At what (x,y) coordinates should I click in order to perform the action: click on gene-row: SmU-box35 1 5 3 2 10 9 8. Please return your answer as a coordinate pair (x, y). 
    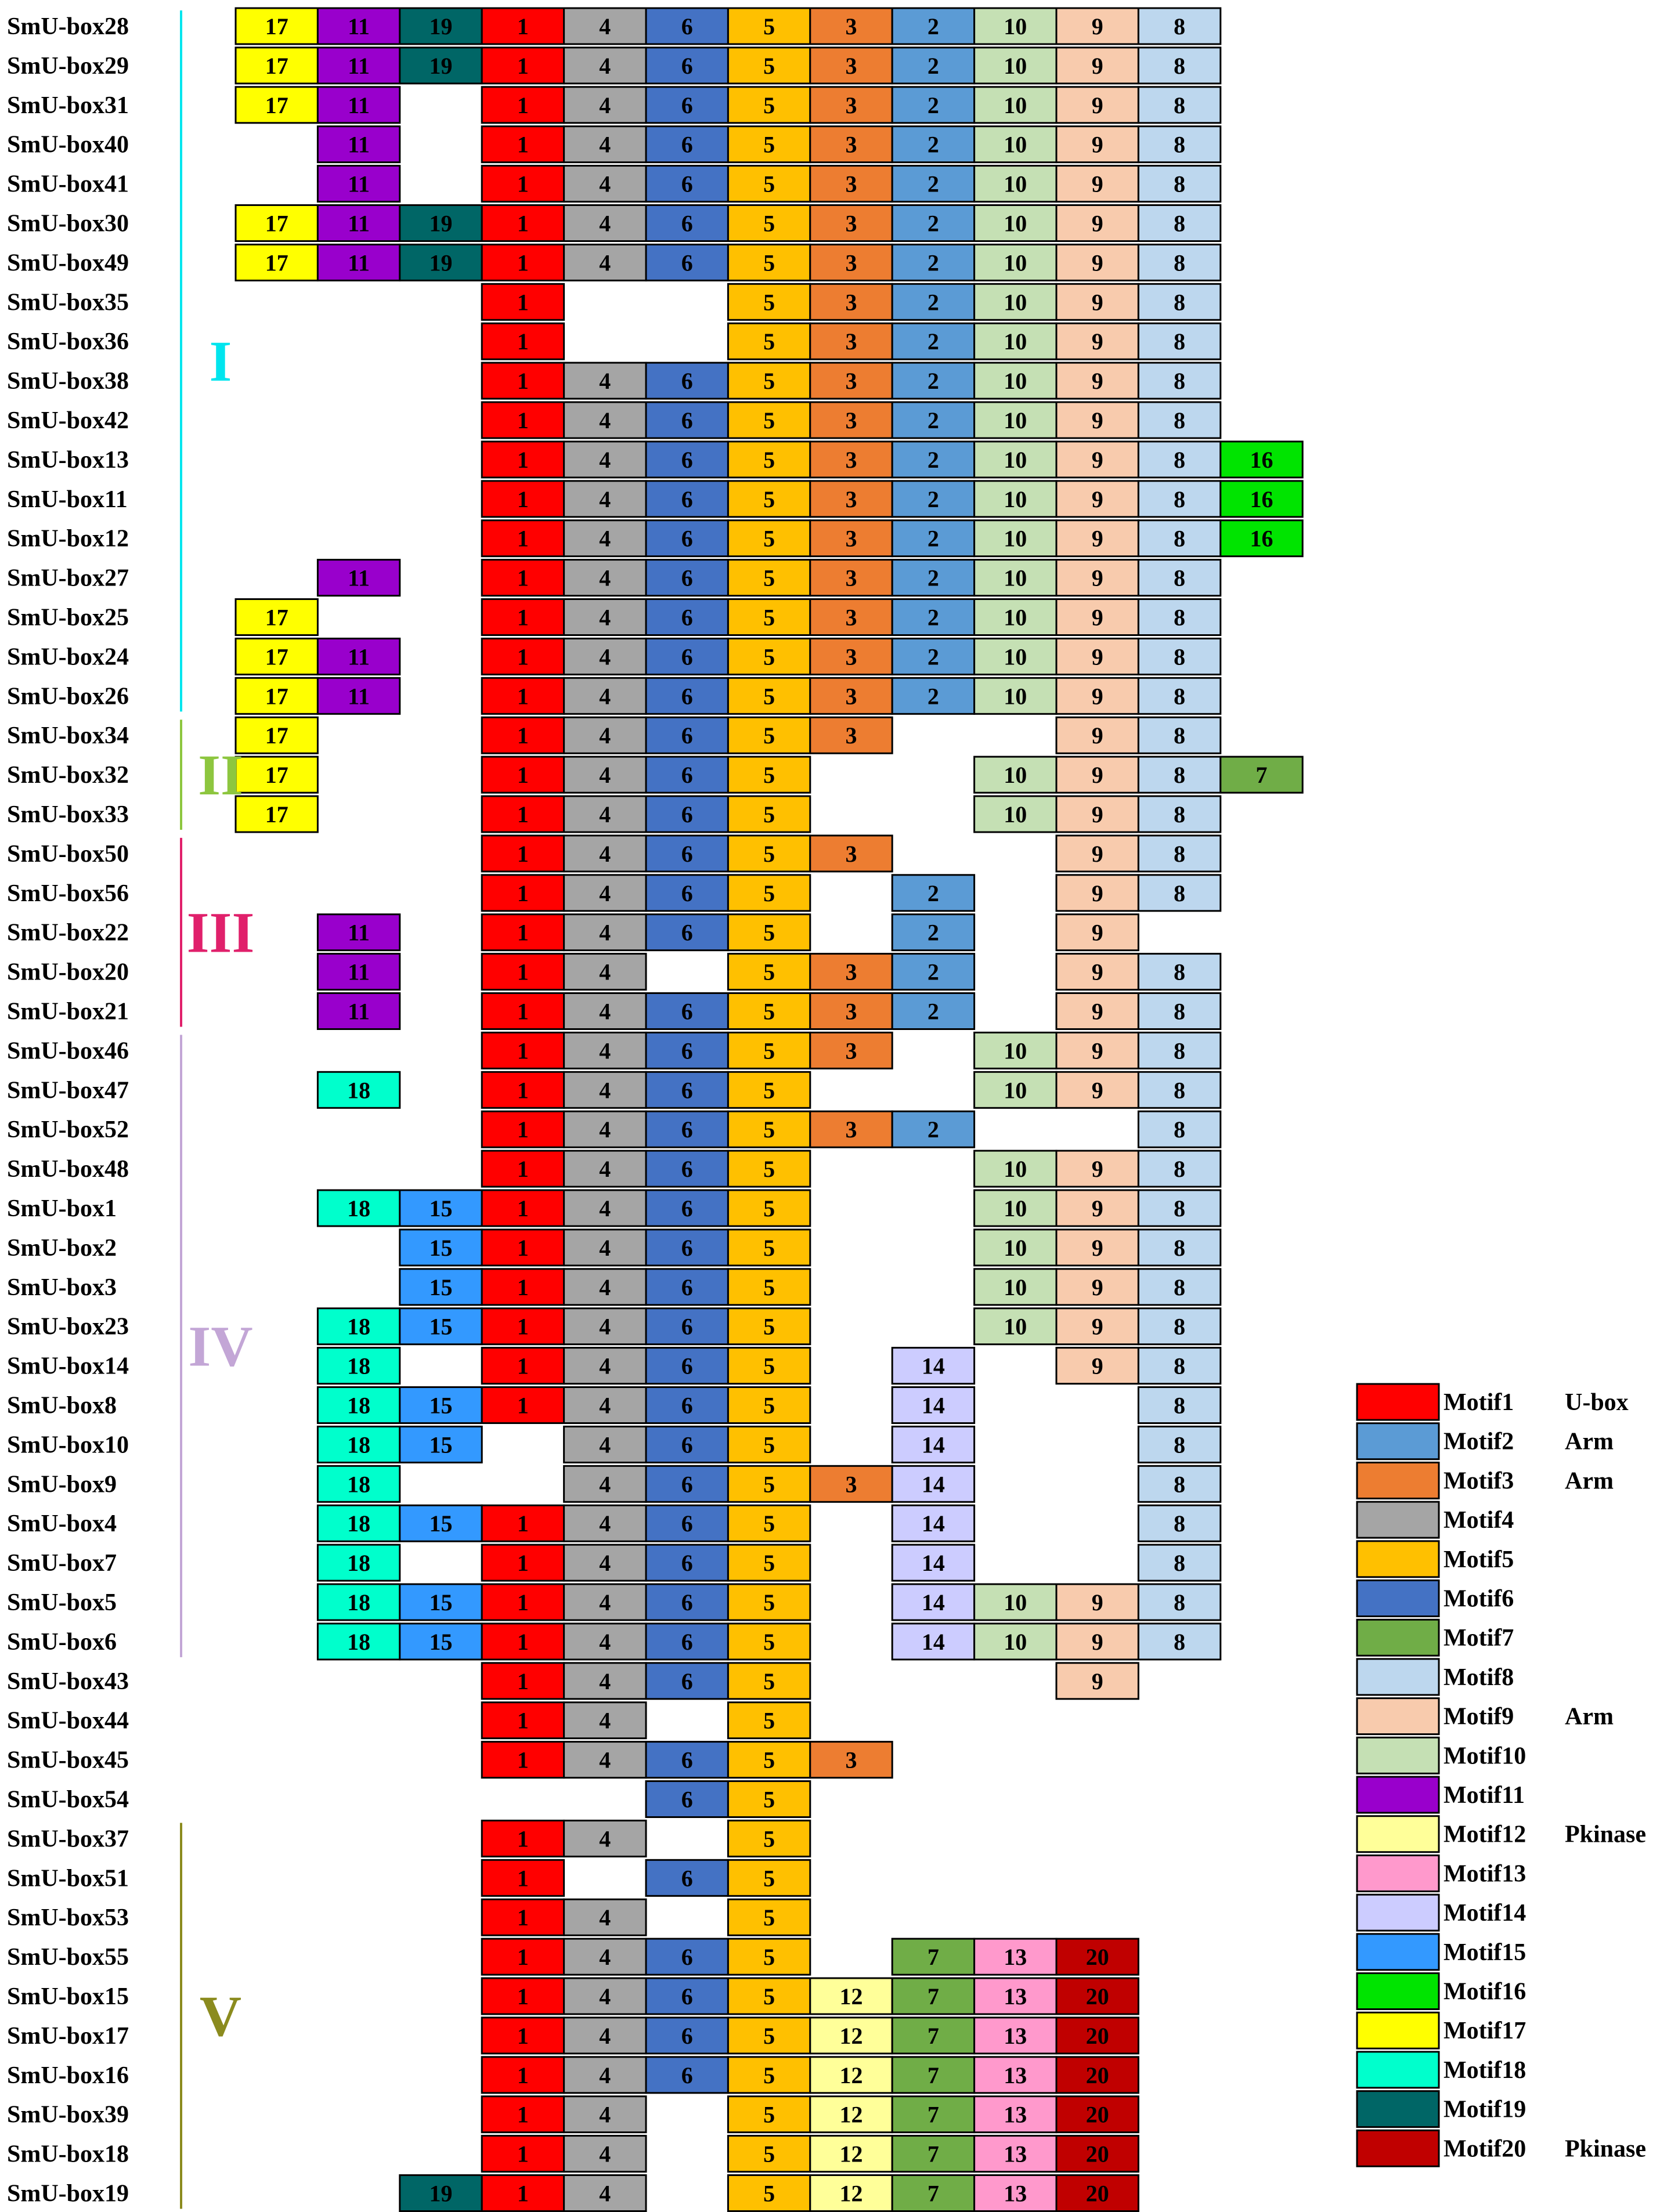
    Looking at the image, I should click on (614, 302).